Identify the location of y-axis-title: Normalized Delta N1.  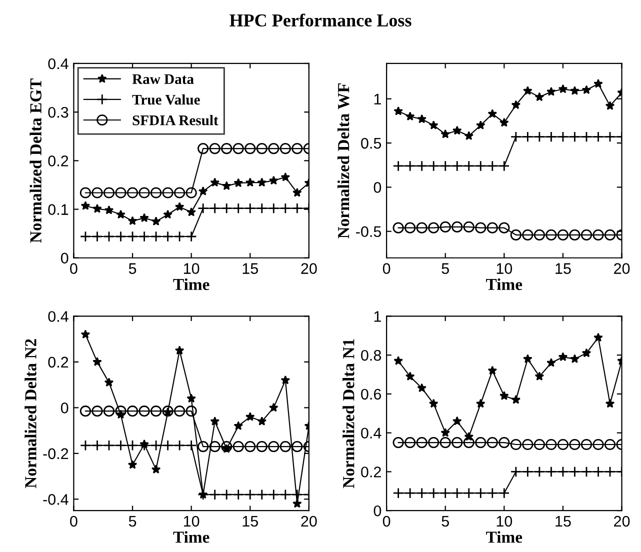
(348, 413).